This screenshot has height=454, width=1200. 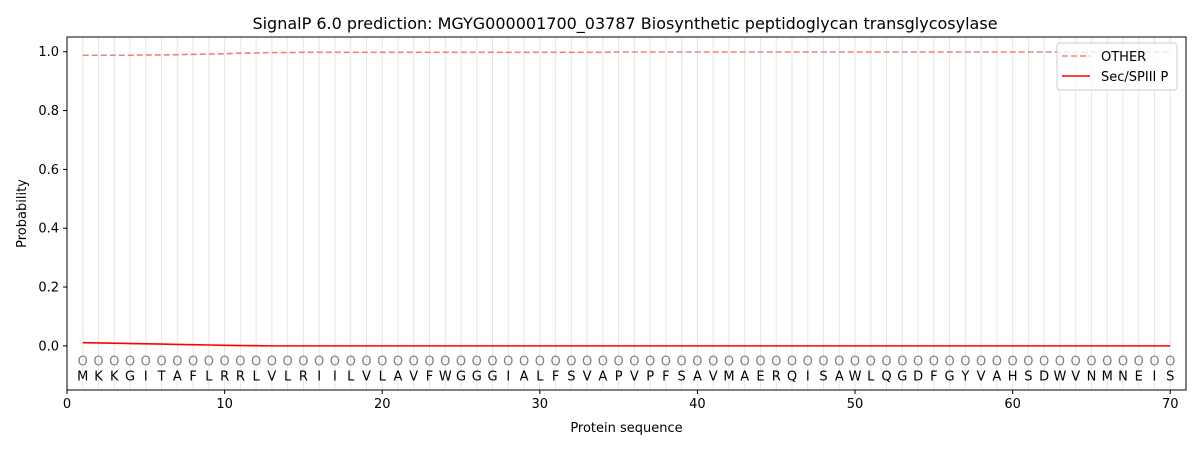 I want to click on residue-label: H, so click(x=1013, y=376).